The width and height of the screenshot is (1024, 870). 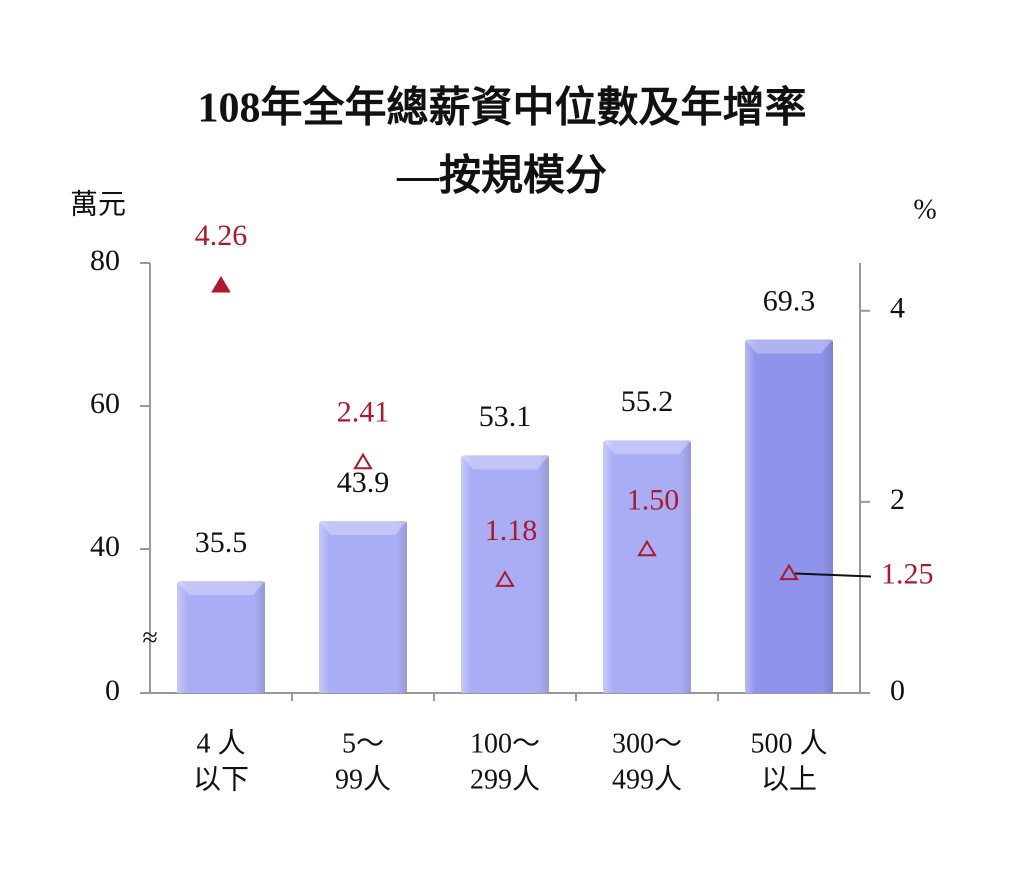 I want to click on y-tick-label: 60, so click(x=105, y=403).